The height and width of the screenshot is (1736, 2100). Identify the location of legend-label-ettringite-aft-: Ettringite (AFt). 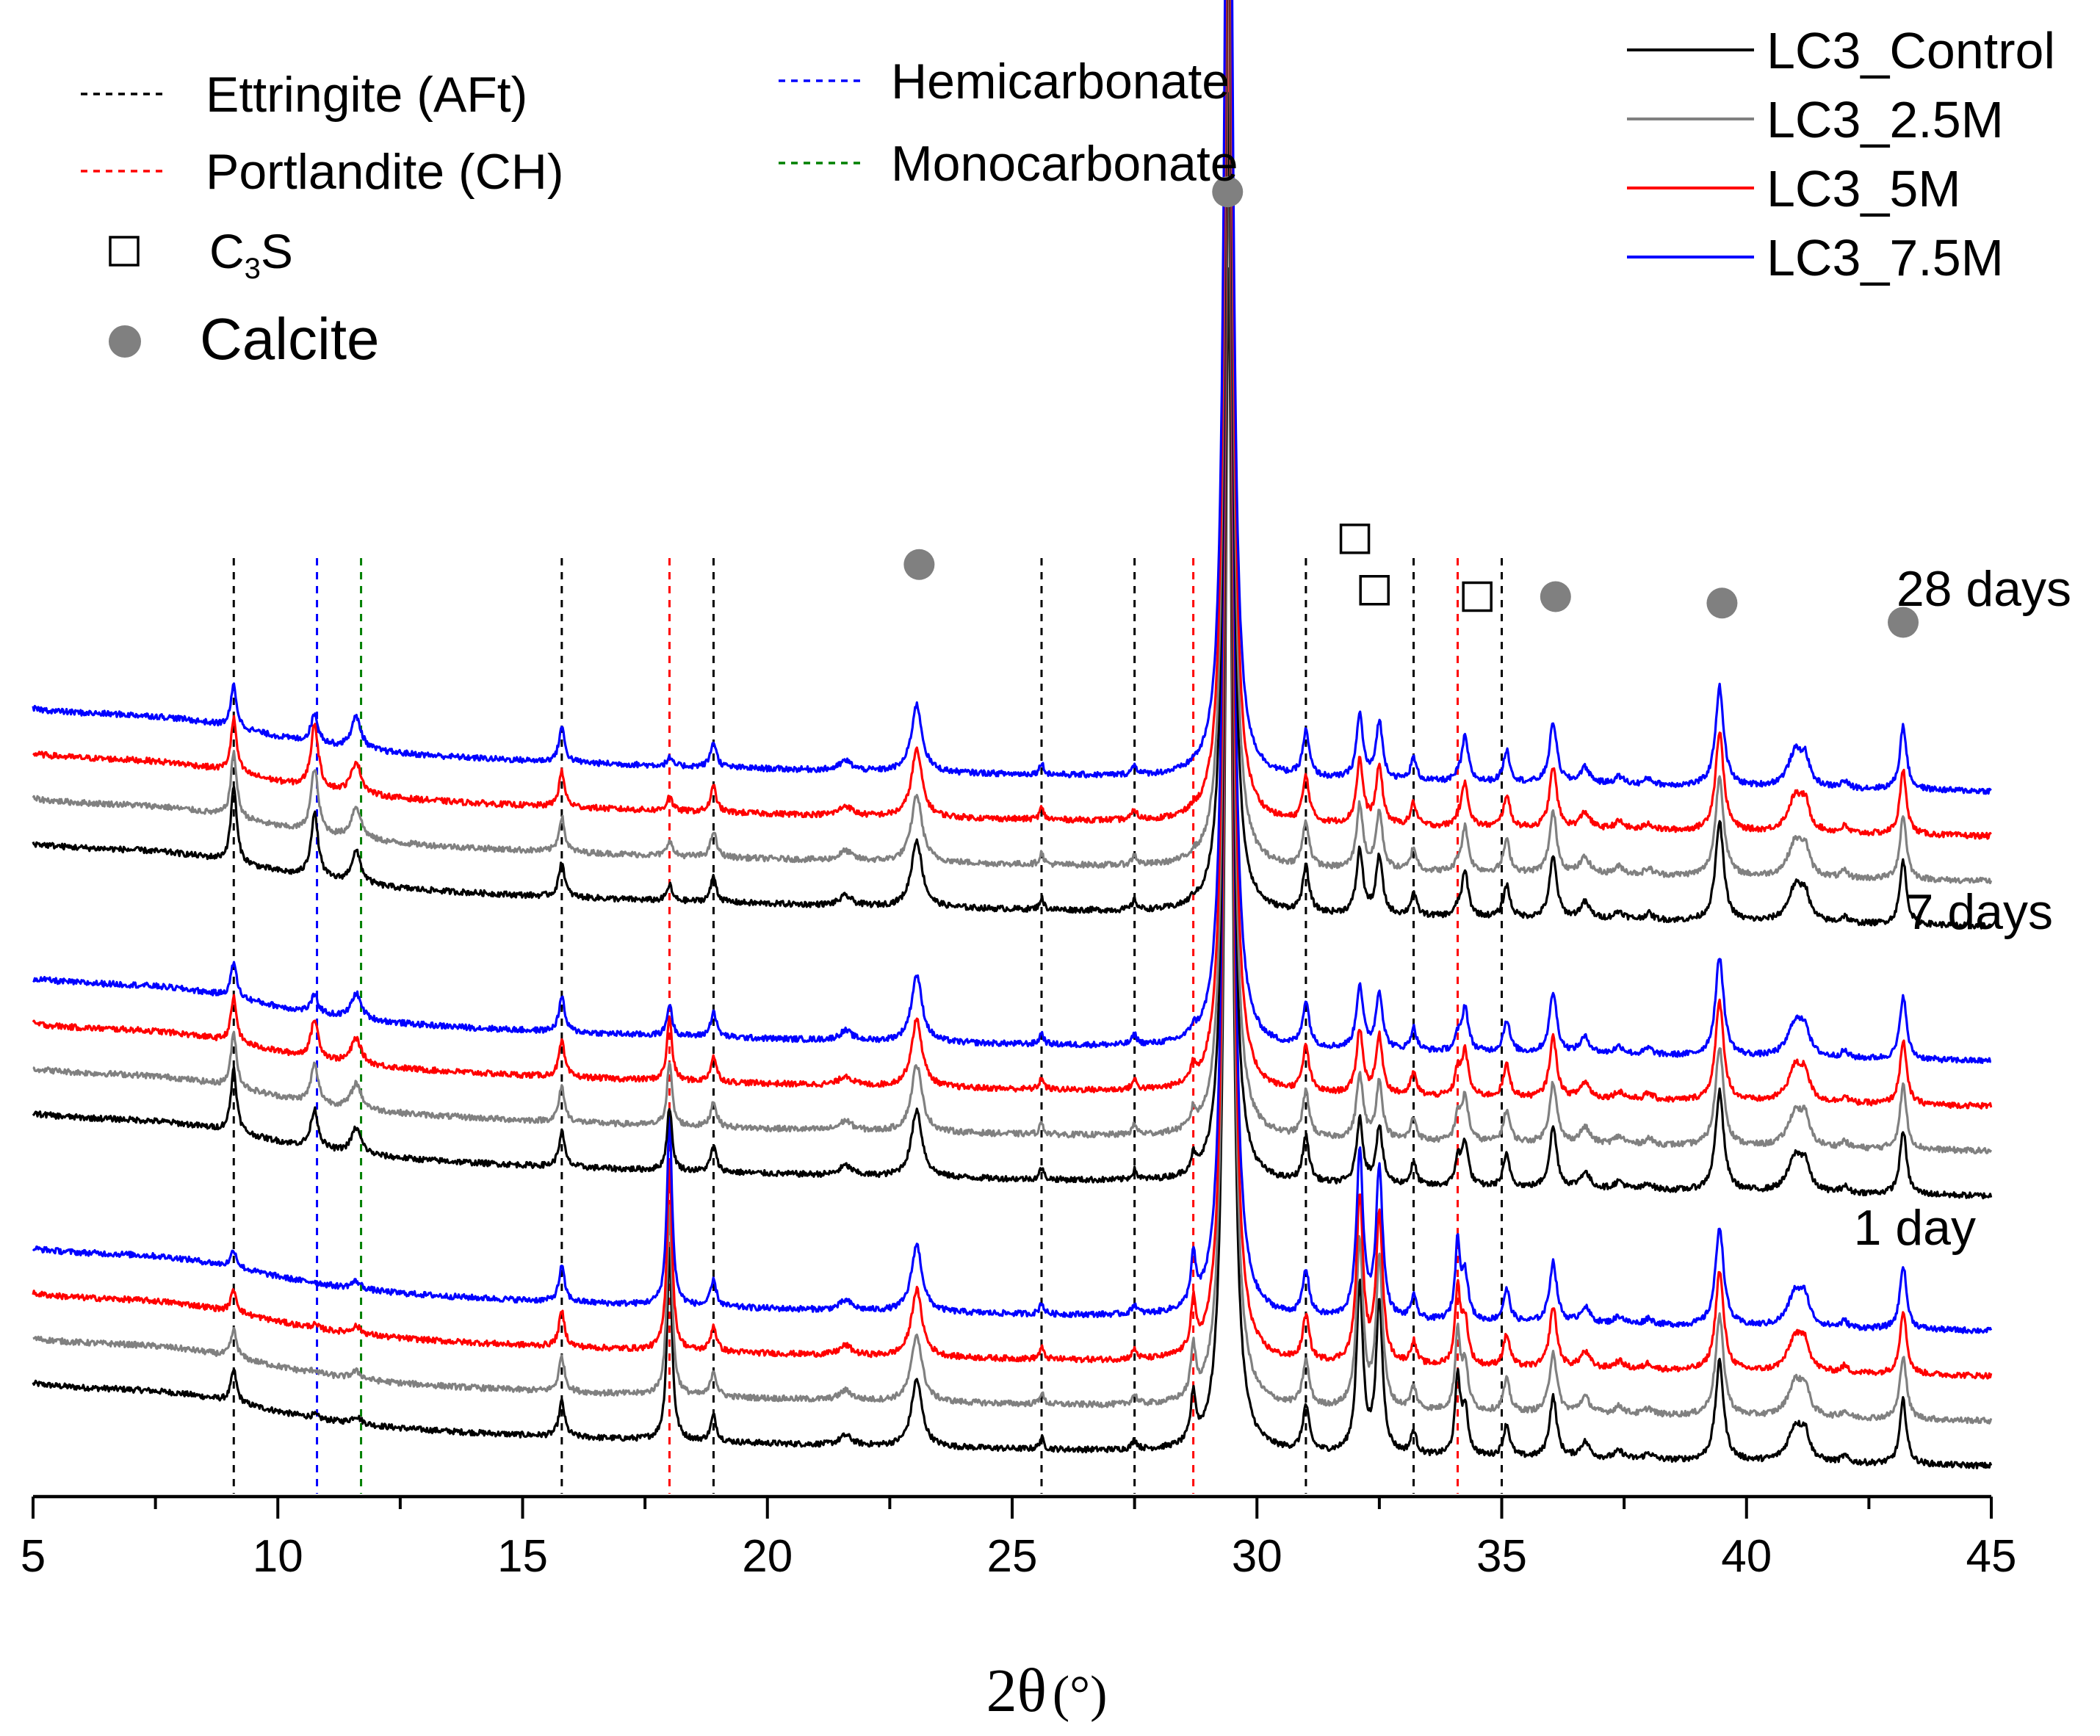
(366, 95).